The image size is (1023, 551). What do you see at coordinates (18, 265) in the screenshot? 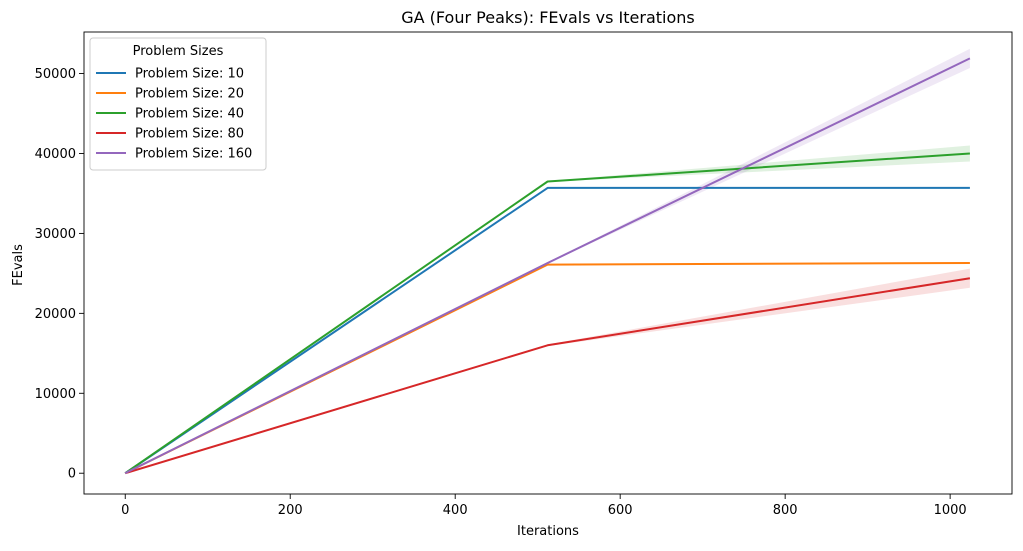
I see `y-axis-label: FEvals` at bounding box center [18, 265].